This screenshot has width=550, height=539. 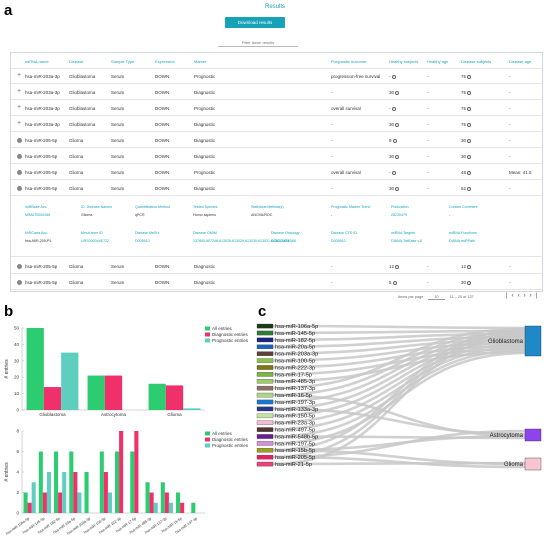 What do you see at coordinates (476, 61) in the screenshot?
I see `column-header: Disease subjects` at bounding box center [476, 61].